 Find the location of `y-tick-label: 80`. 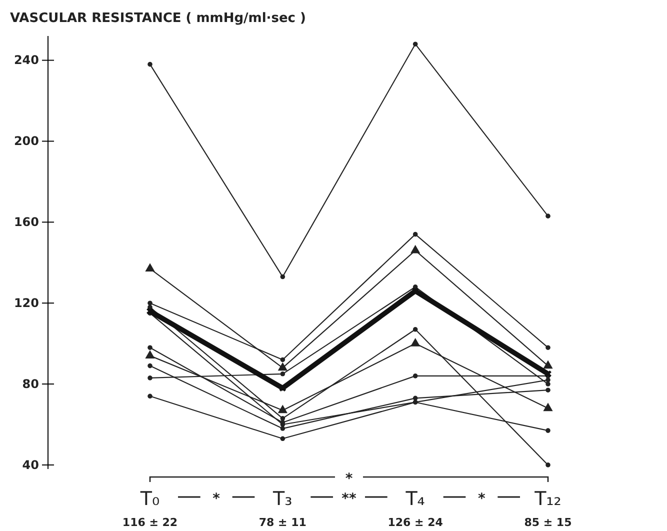

y-tick-label: 80 is located at coordinates (30, 383).